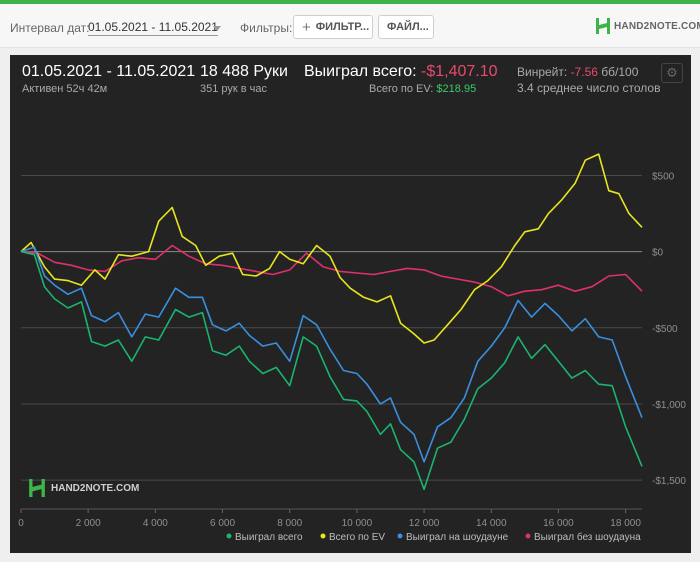 Image resolution: width=700 pixels, height=562 pixels. I want to click on watermark-logo-icon, so click(37, 488).